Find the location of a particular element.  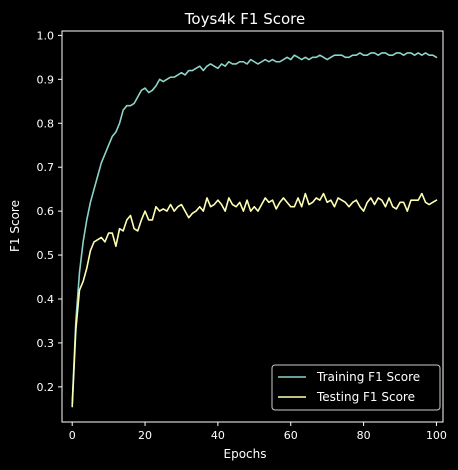

y-tick-label: 0.6 is located at coordinates (46, 211).